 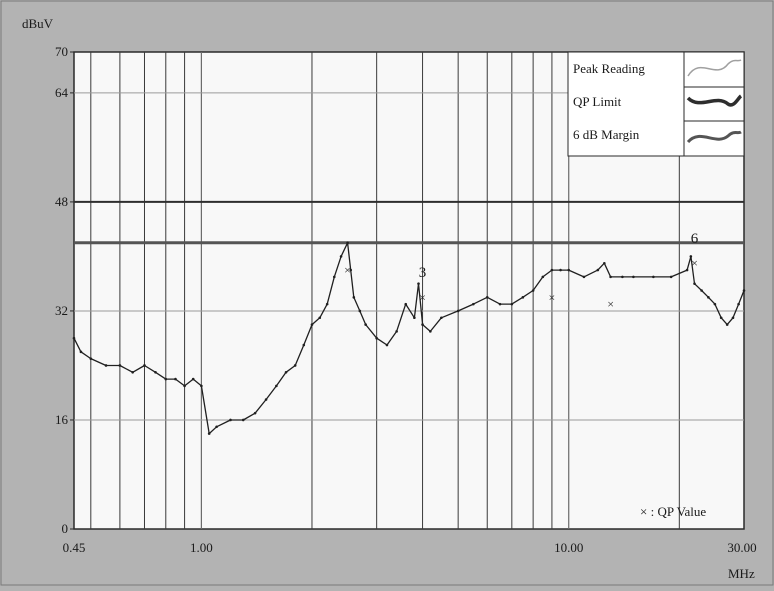 What do you see at coordinates (714, 137) in the screenshot?
I see `legend-swatch-margin` at bounding box center [714, 137].